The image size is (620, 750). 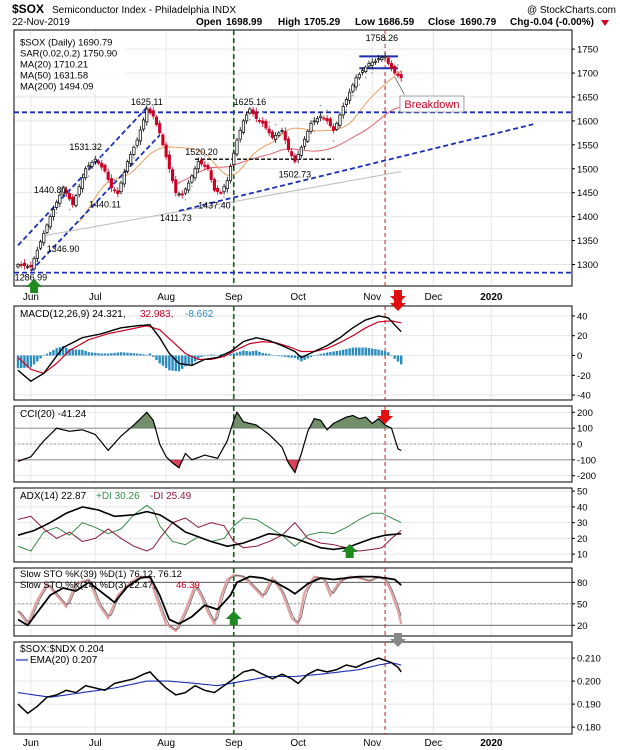 What do you see at coordinates (54, 76) in the screenshot?
I see `price-legend-entry: MA(50) 1631.58` at bounding box center [54, 76].